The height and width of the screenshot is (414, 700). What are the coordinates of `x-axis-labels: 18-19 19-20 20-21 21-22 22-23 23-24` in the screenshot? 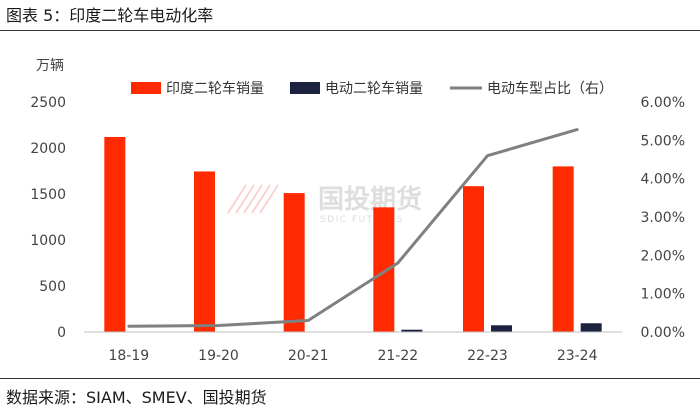 It's located at (352, 356).